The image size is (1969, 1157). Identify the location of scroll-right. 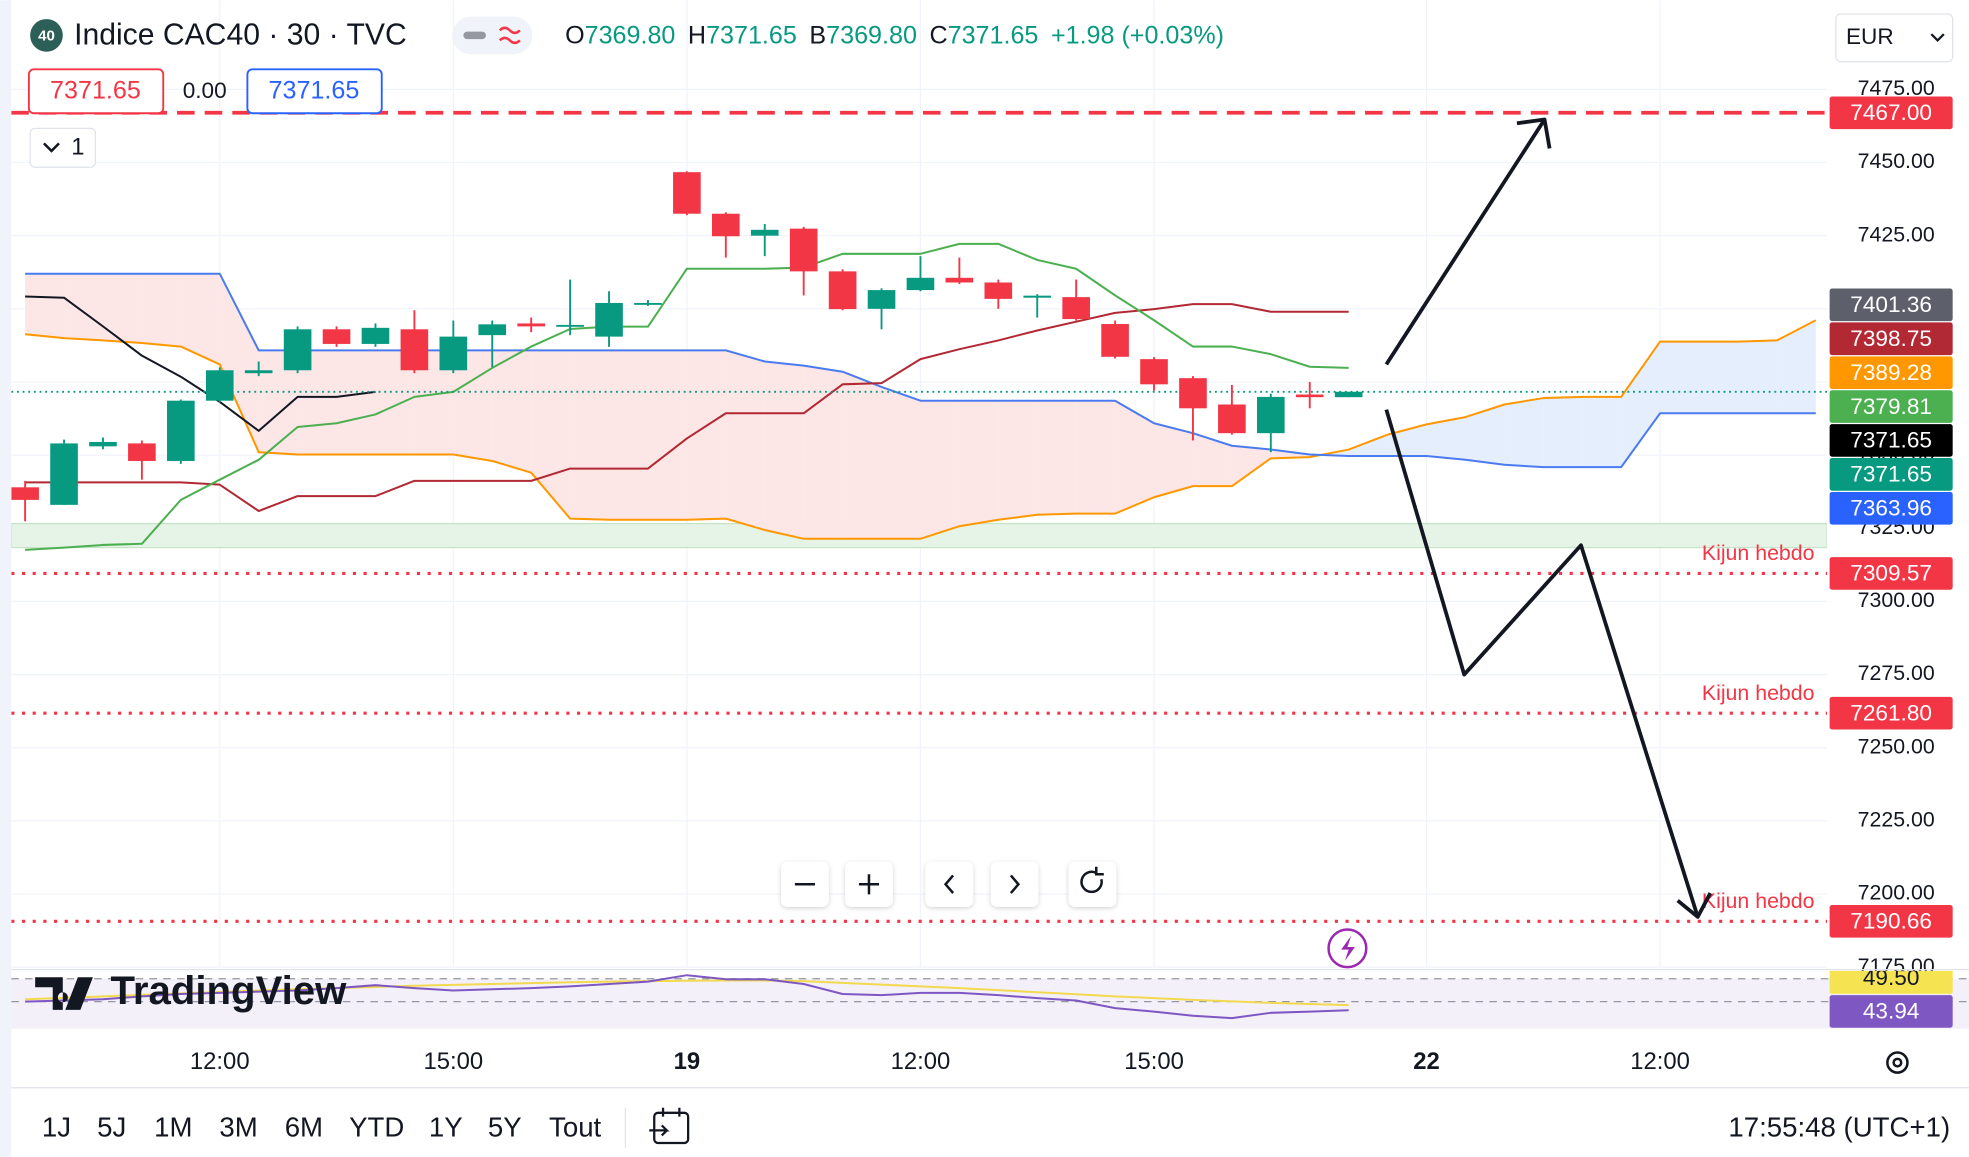
(1014, 884).